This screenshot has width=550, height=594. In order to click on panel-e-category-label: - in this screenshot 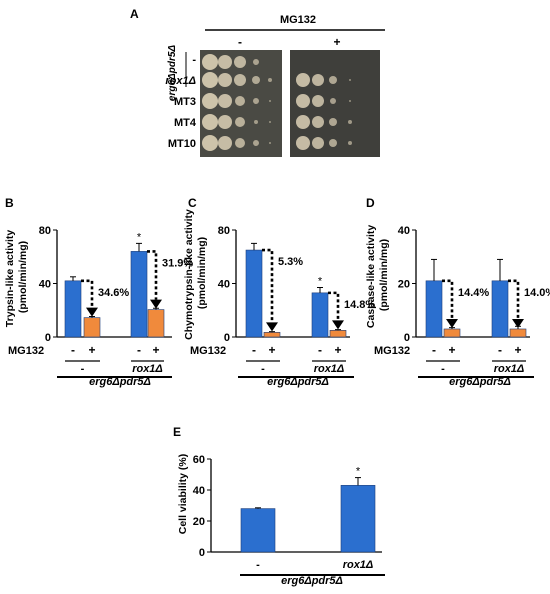, I will do `click(258, 565)`.